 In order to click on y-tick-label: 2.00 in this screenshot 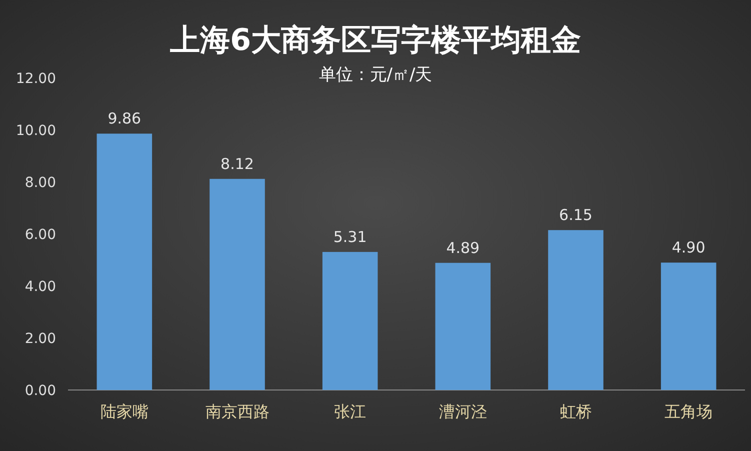, I will do `click(40, 339)`.